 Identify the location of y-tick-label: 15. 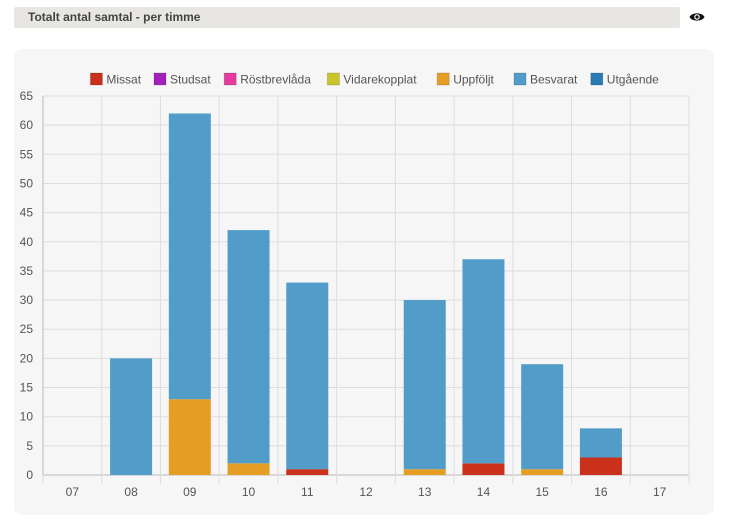
(27, 388).